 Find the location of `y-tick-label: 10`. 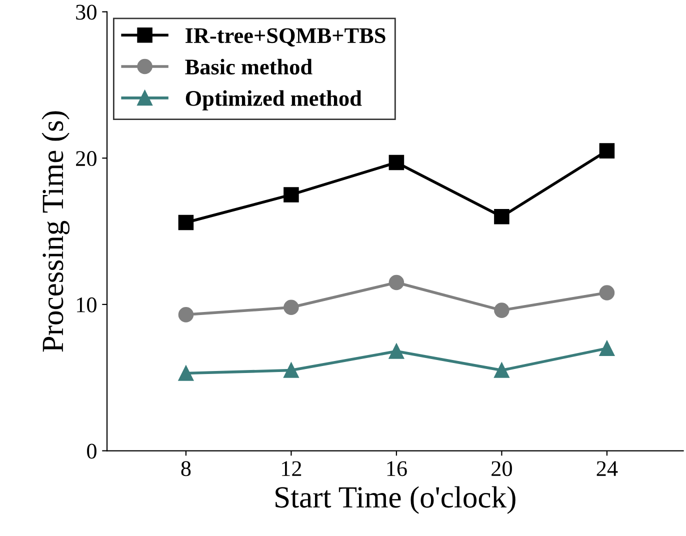

y-tick-label: 10 is located at coordinates (86, 304).